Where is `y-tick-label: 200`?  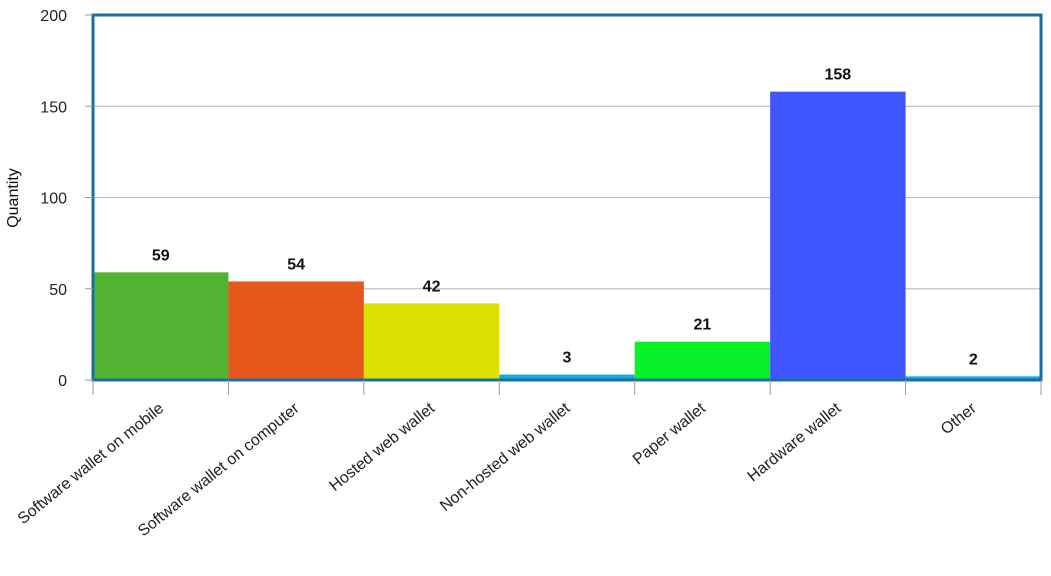 y-tick-label: 200 is located at coordinates (53, 16).